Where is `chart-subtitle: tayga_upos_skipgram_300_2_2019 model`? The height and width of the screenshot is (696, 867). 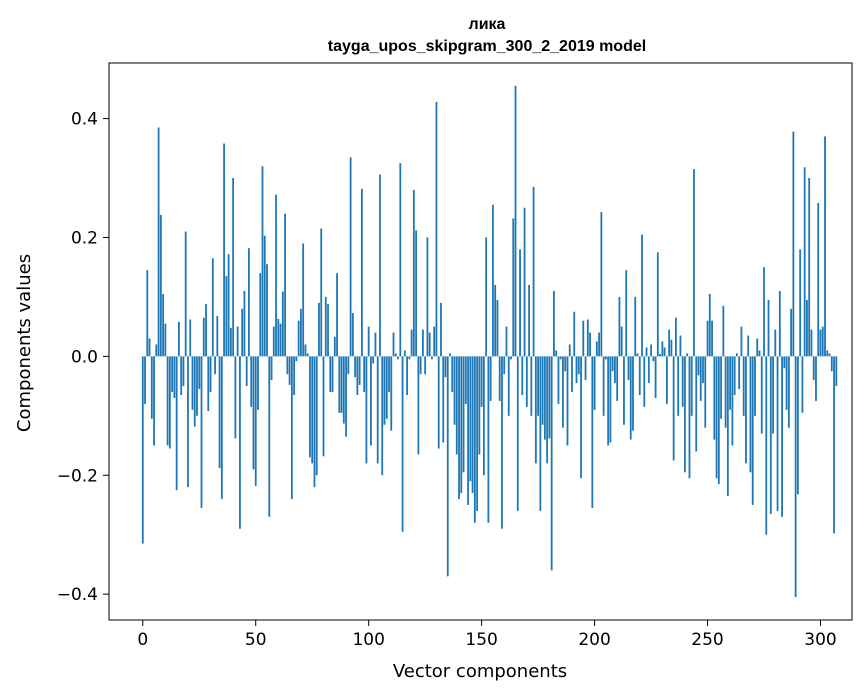 chart-subtitle: tayga_upos_skipgram_300_2_2019 model is located at coordinates (487, 46).